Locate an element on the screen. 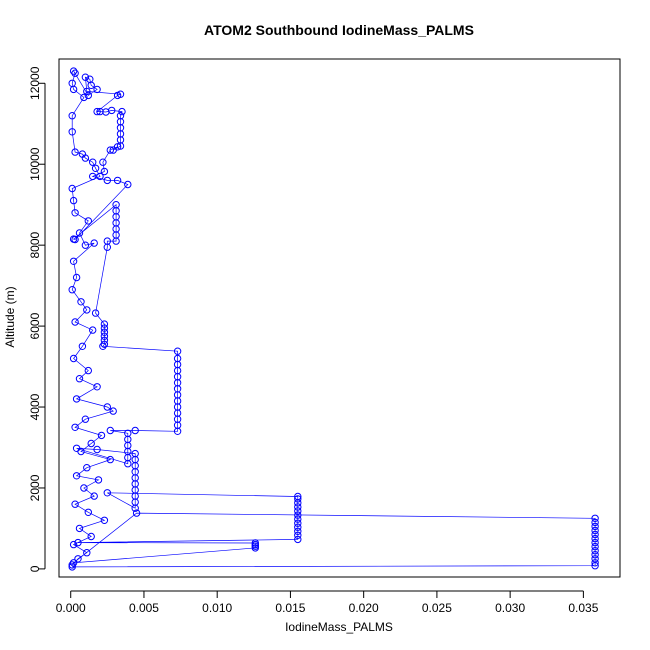  x-tick-label: 0.025 is located at coordinates (437, 608).